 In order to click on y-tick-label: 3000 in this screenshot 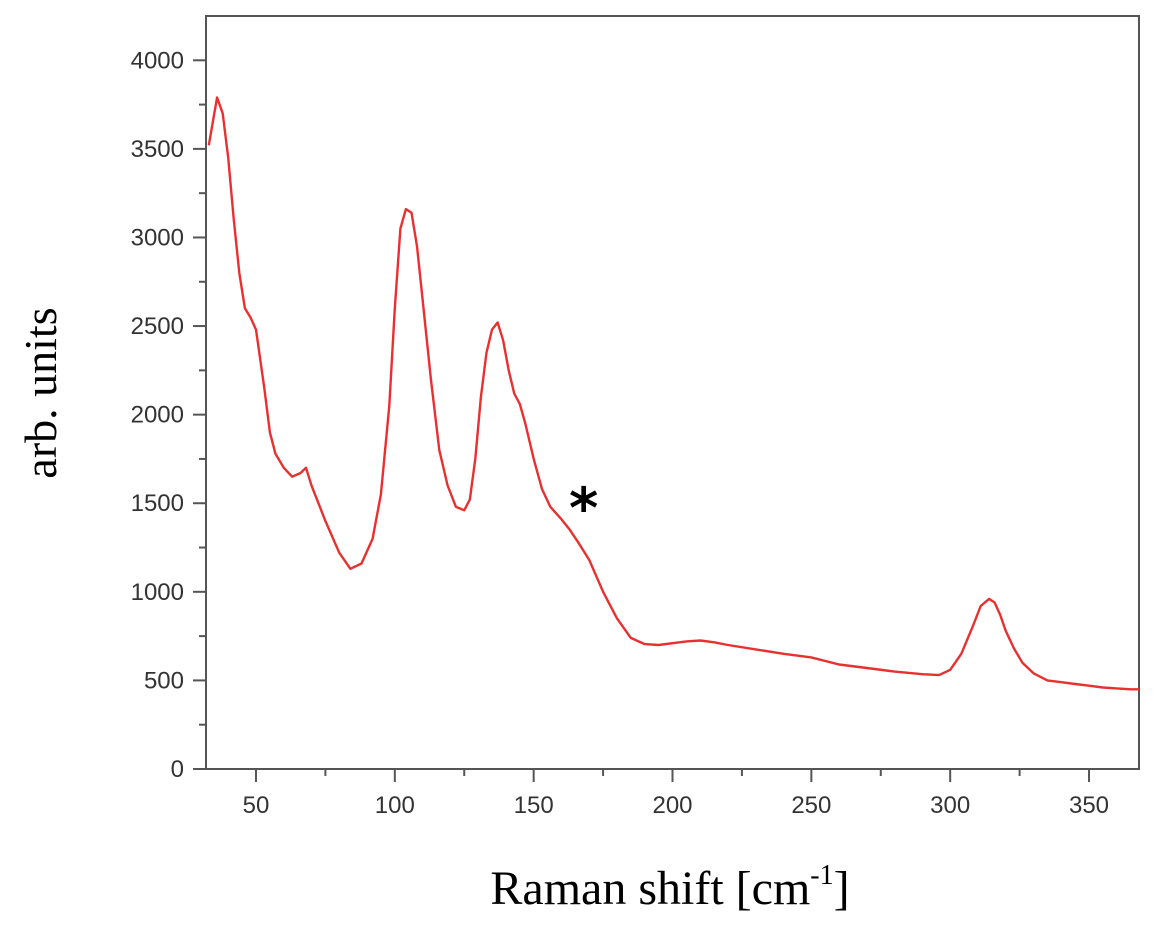, I will do `click(157, 237)`.